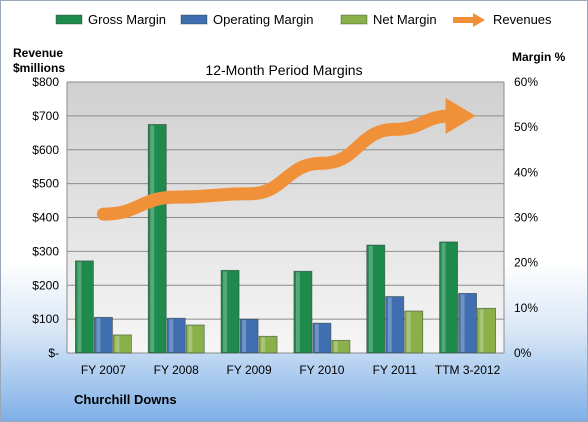  Describe the element at coordinates (526, 218) in the screenshot. I see `right-tick-label: 30%` at that location.